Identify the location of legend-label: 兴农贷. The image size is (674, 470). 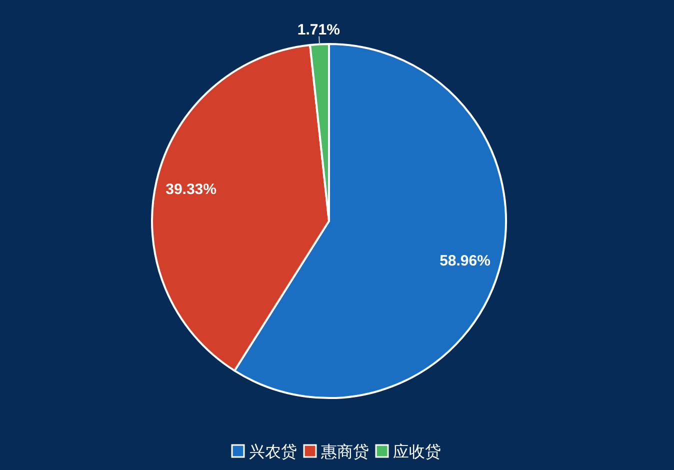
(273, 451).